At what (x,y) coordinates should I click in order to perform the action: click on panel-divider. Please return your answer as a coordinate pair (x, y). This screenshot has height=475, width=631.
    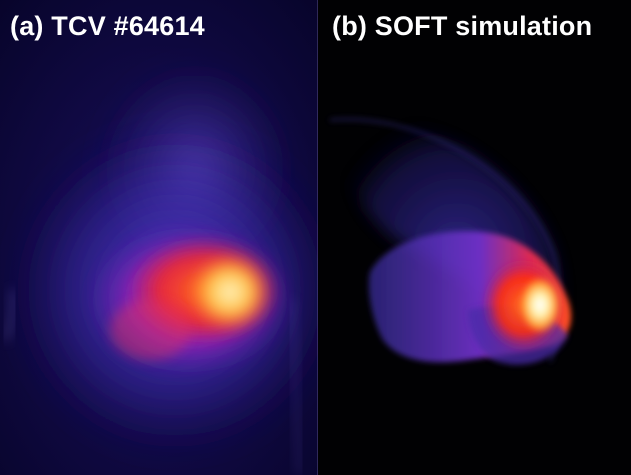
    Looking at the image, I should click on (317, 237).